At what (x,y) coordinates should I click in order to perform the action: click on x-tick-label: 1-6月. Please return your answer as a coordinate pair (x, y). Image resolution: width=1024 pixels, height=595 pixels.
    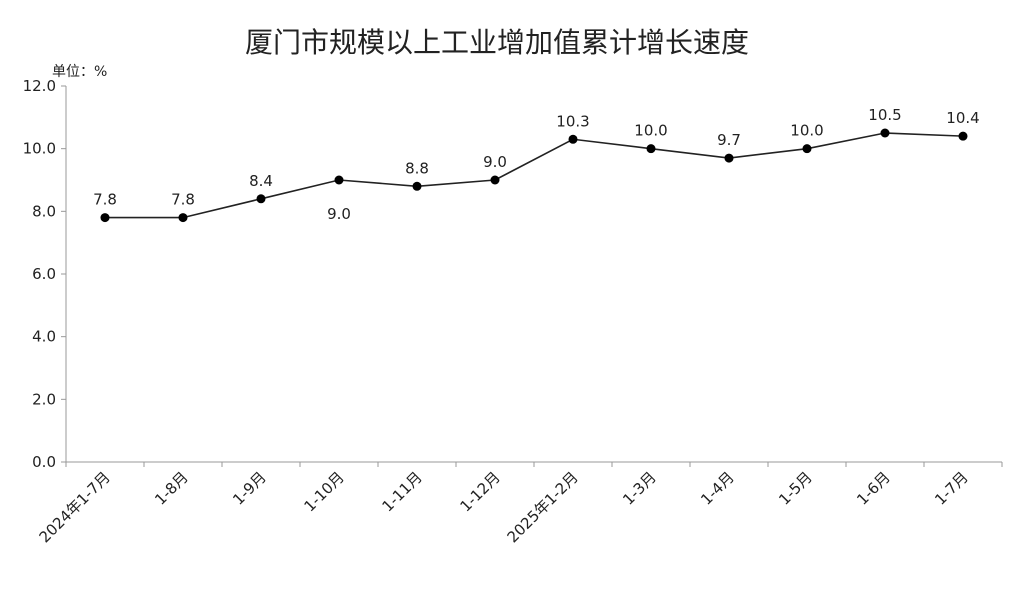
    Looking at the image, I should click on (873, 488).